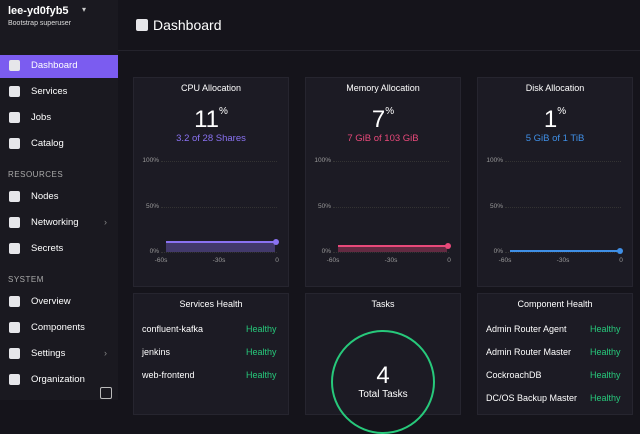 The width and height of the screenshot is (640, 434). What do you see at coordinates (38, 11) in the screenshot?
I see `cluster-name: lee-yd0fyb5` at bounding box center [38, 11].